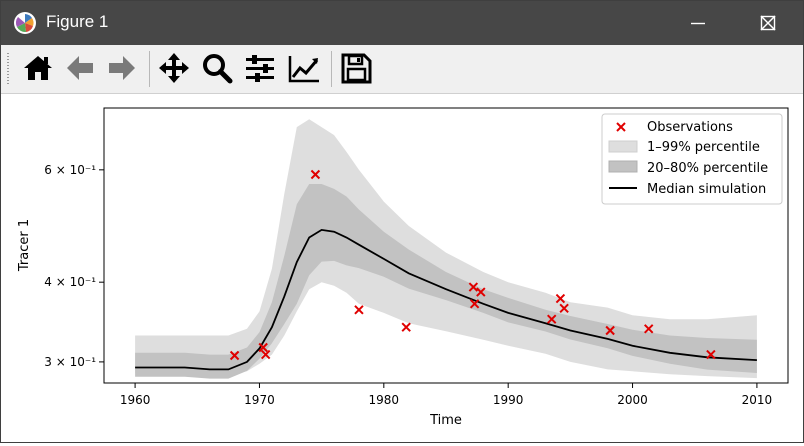 This screenshot has height=446, width=804. I want to click on x-axis-label: Time, so click(445, 420).